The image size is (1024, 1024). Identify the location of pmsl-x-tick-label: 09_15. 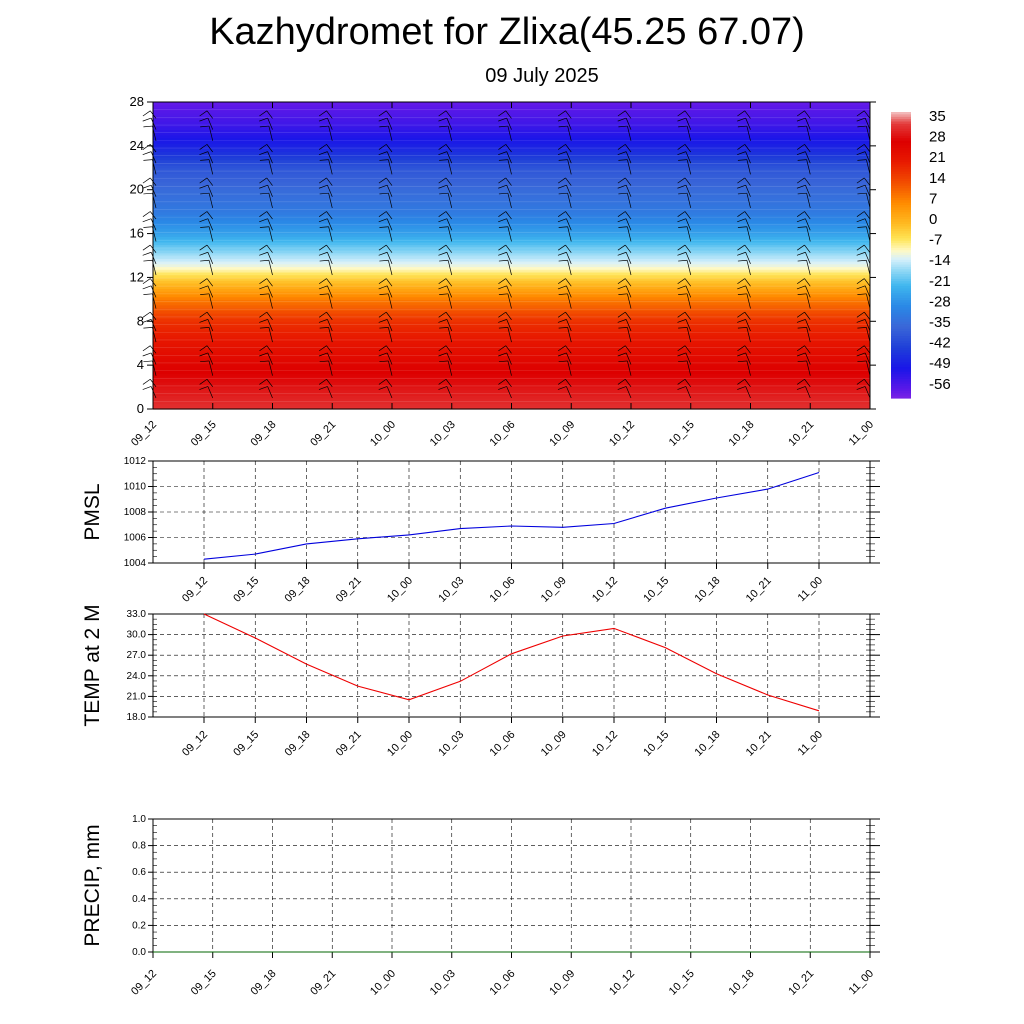
(246, 590).